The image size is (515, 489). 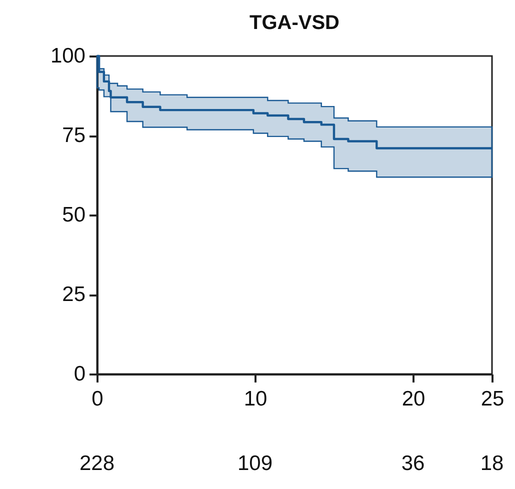 What do you see at coordinates (80, 374) in the screenshot?
I see `y-tick-label: 0` at bounding box center [80, 374].